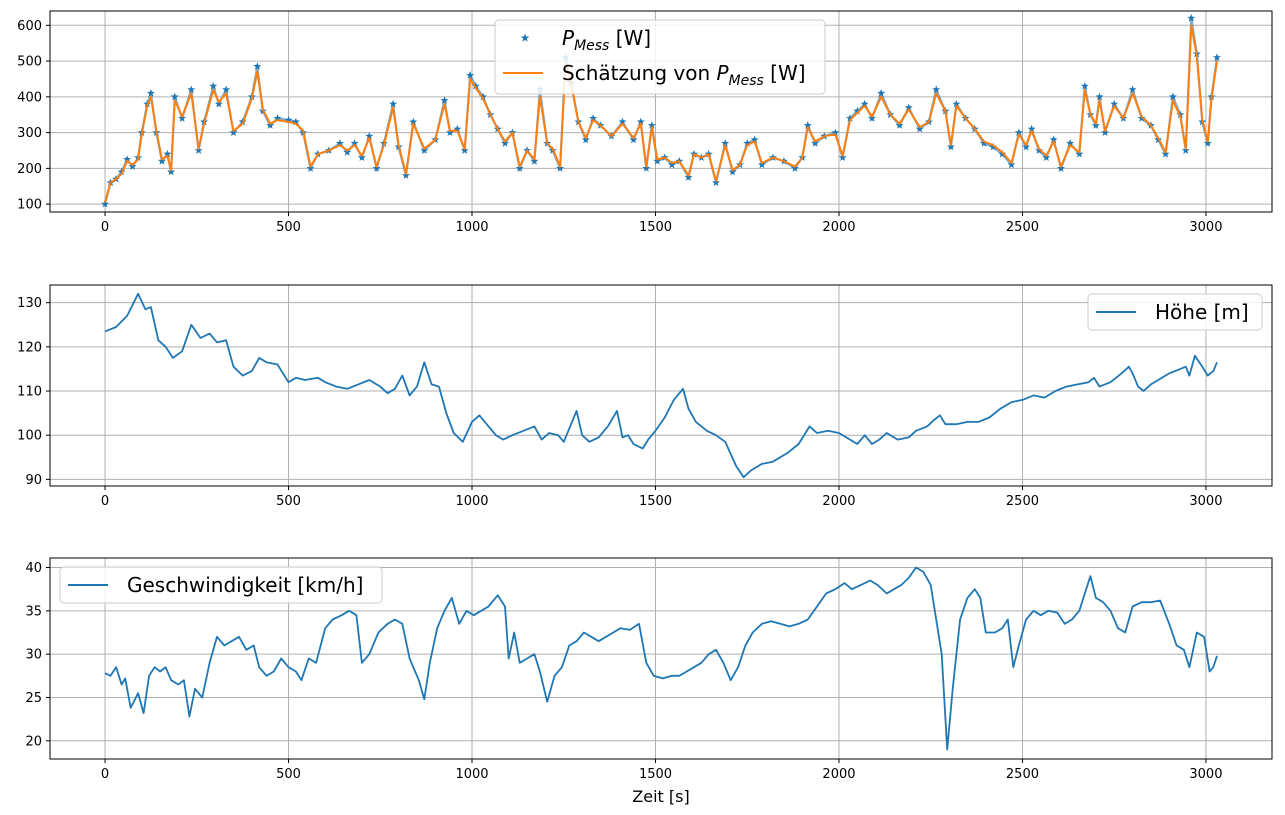 The image size is (1285, 815). I want to click on y-tick-label: 40, so click(33, 568).